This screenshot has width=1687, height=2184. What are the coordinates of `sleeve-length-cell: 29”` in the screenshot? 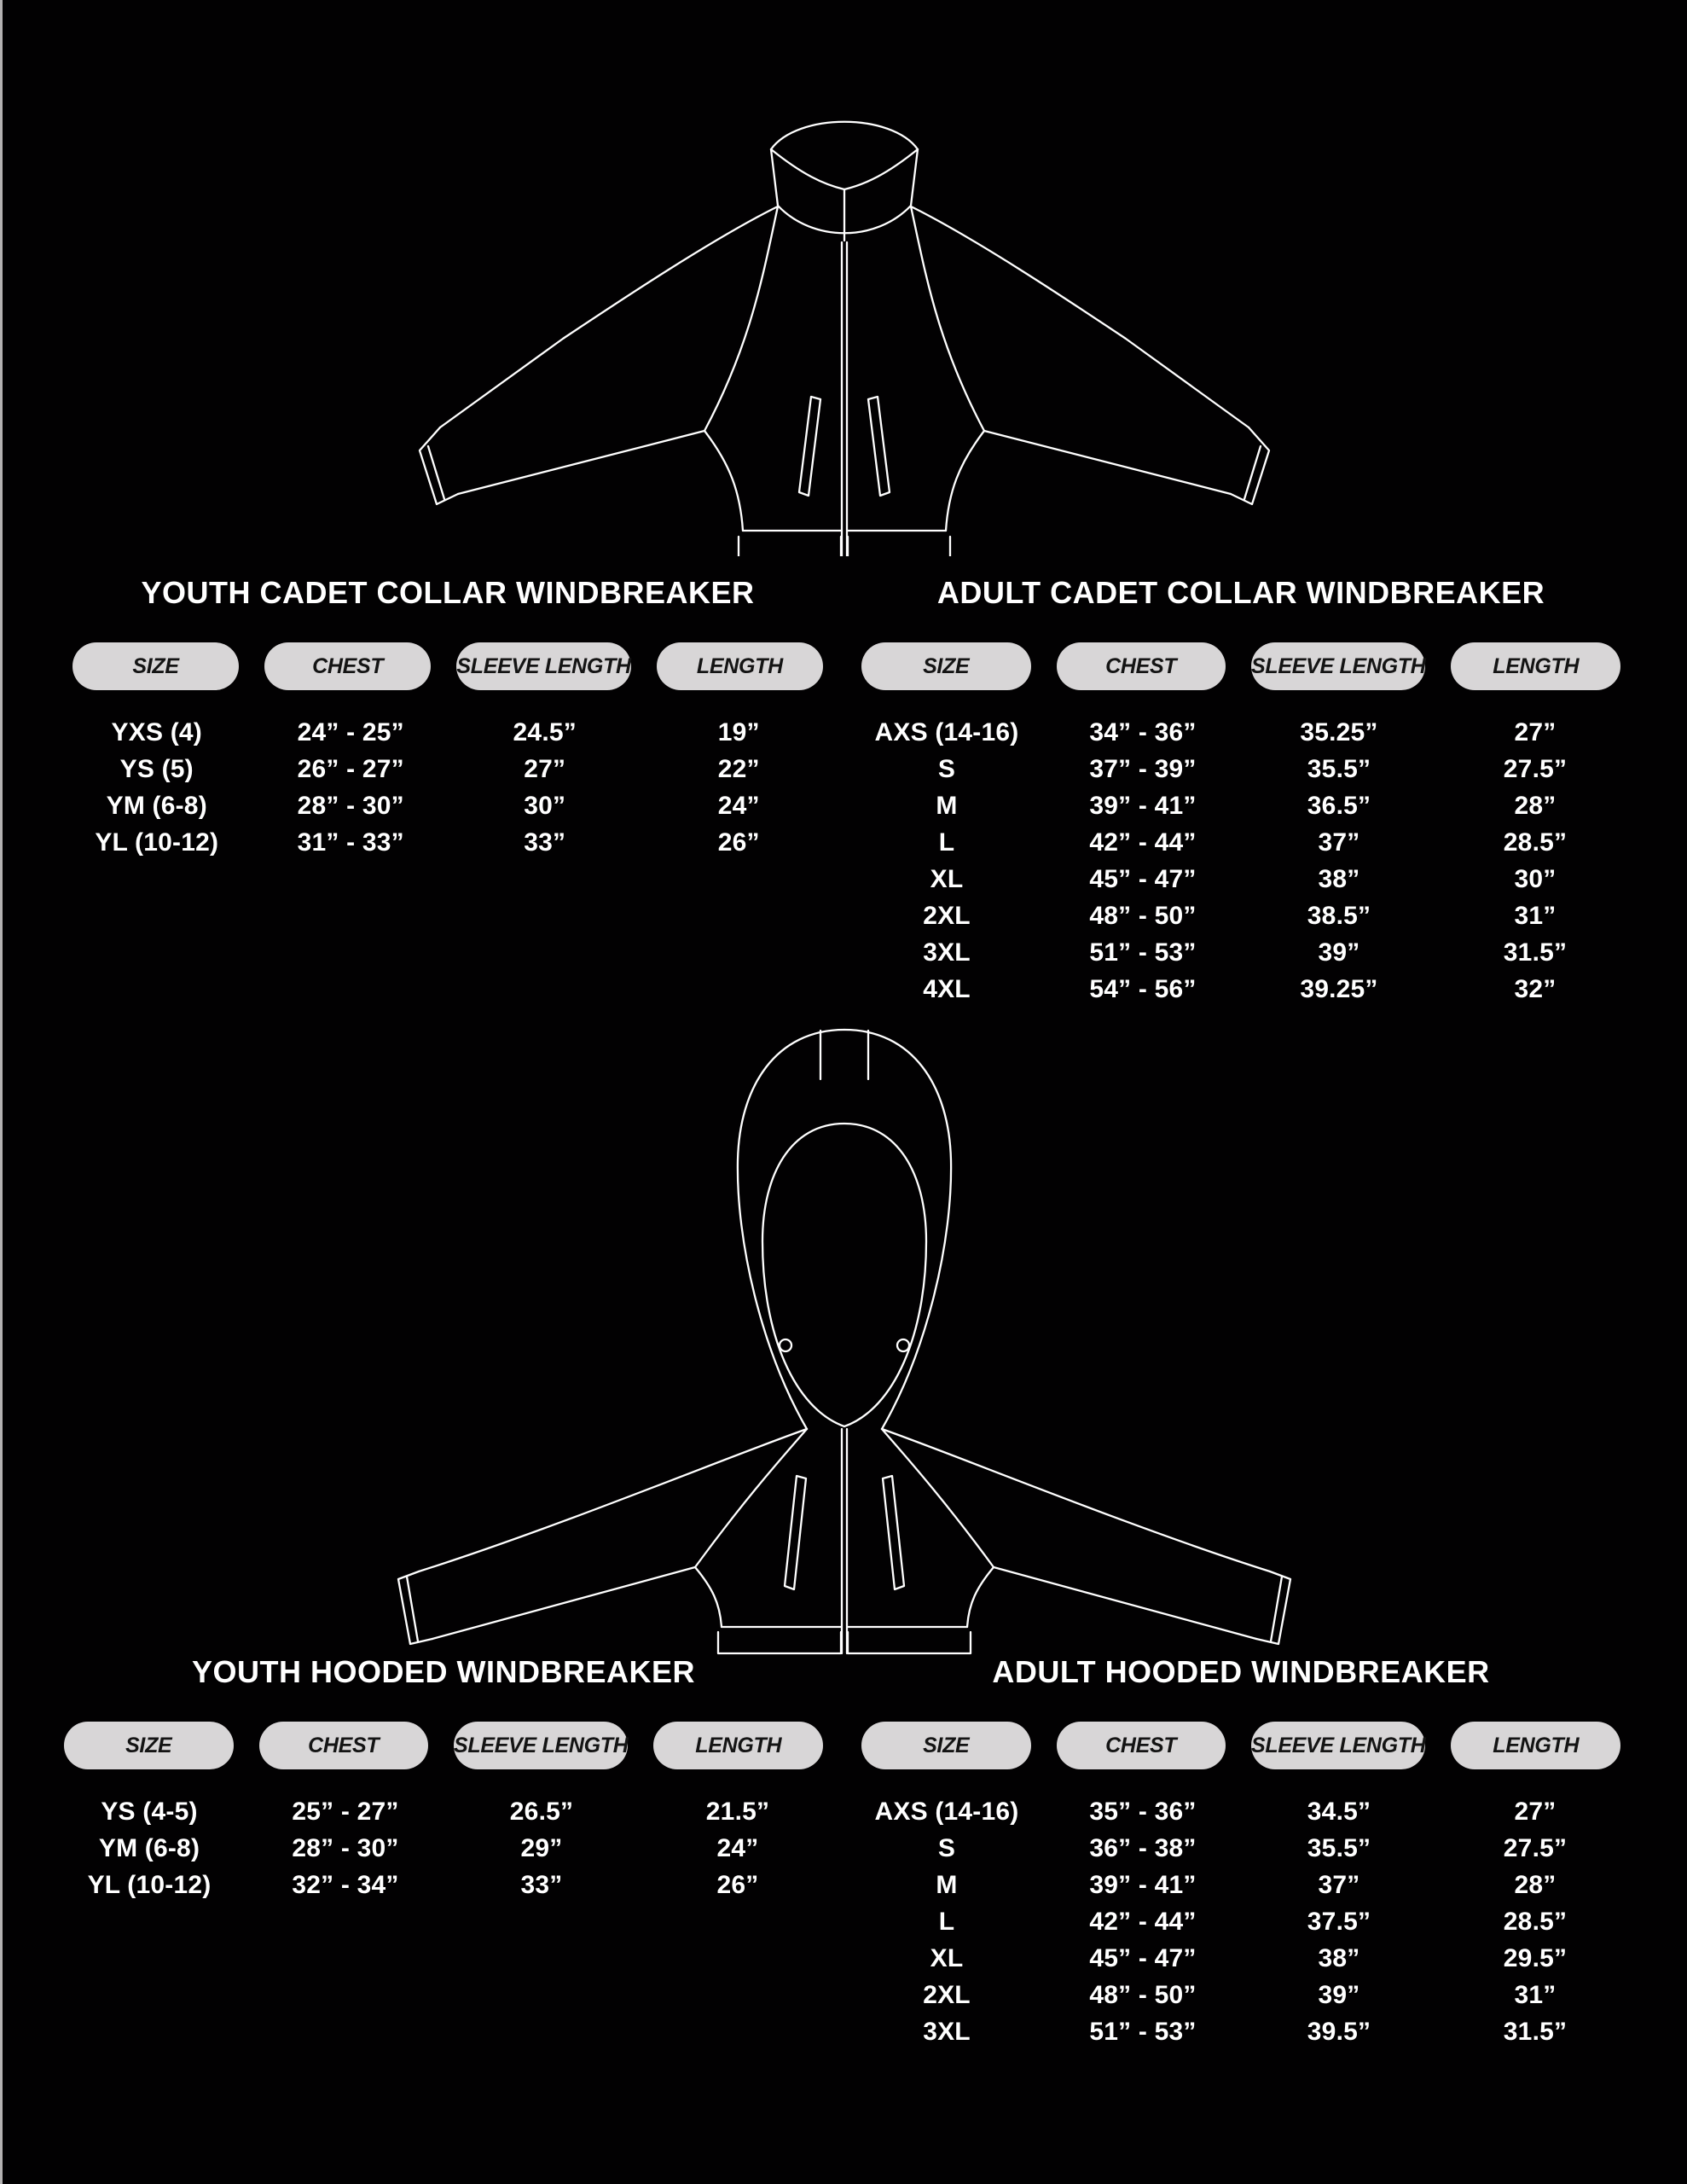 It's located at (542, 1847).